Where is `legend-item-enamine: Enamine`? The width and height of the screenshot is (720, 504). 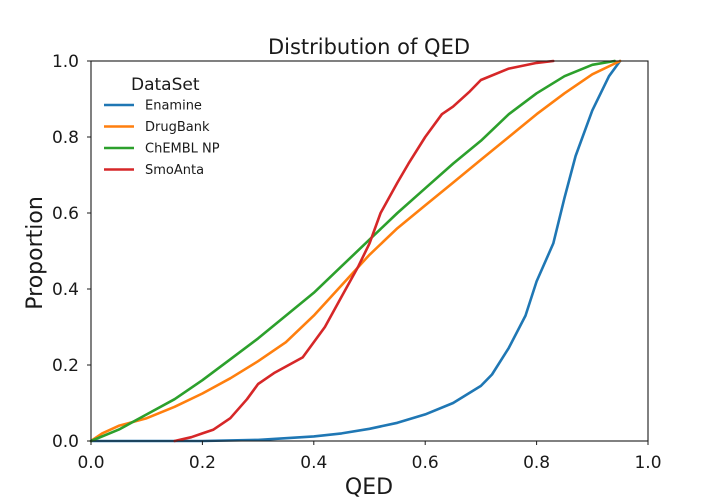 legend-item-enamine: Enamine is located at coordinates (153, 106).